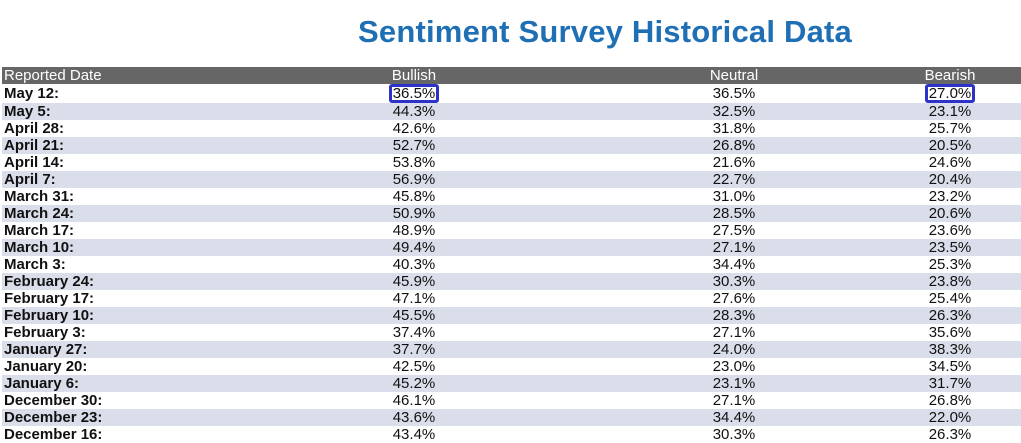  I want to click on date-cell: April 14:, so click(34, 162).